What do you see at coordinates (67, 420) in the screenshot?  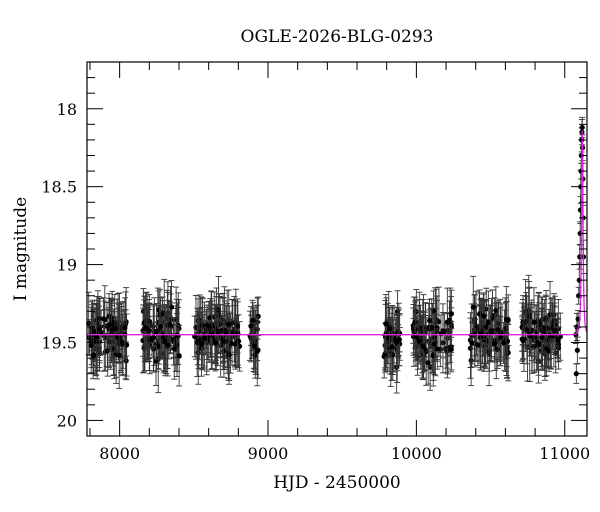 I see `y-tick-label: 20` at bounding box center [67, 420].